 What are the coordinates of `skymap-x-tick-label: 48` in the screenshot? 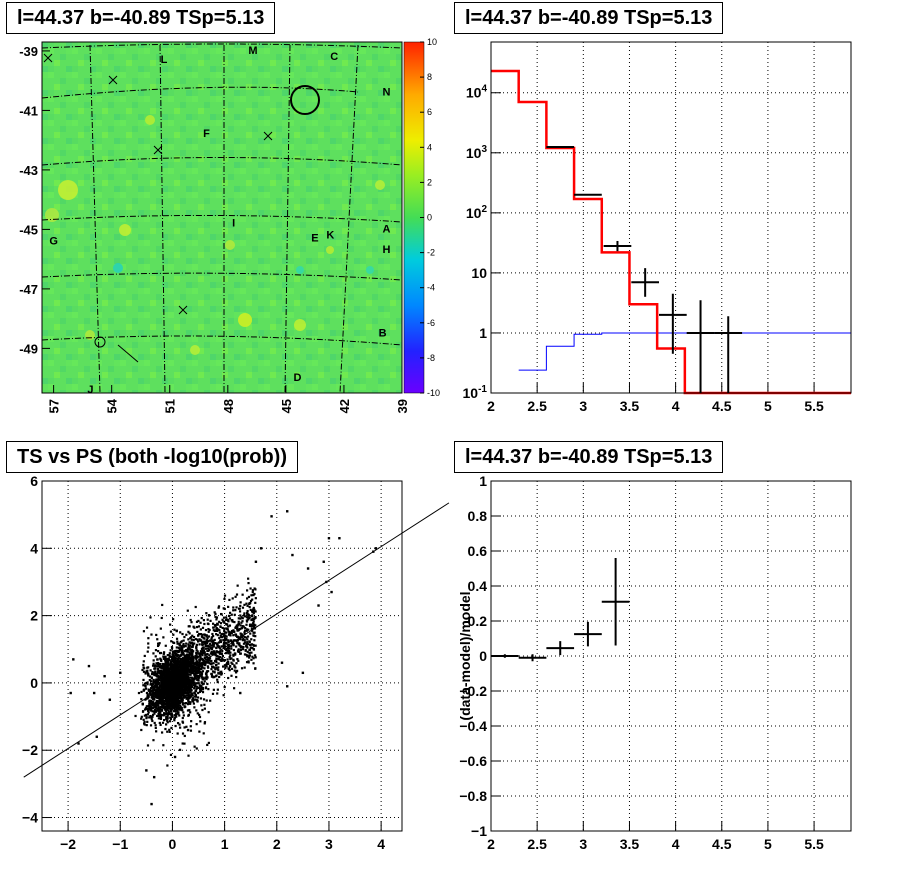 It's located at (228, 406).